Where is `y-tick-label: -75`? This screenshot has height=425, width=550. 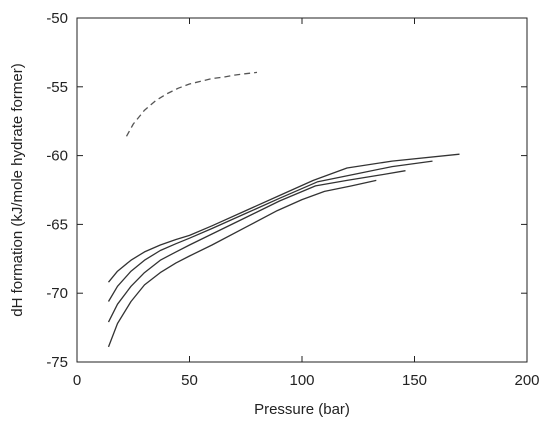 y-tick-label: -75 is located at coordinates (57, 362).